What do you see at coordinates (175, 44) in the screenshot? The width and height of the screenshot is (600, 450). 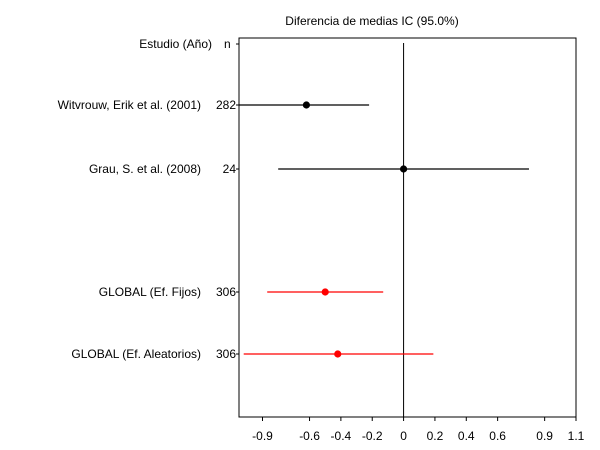 I see `study-column-header: Estudio (Año)` at bounding box center [175, 44].